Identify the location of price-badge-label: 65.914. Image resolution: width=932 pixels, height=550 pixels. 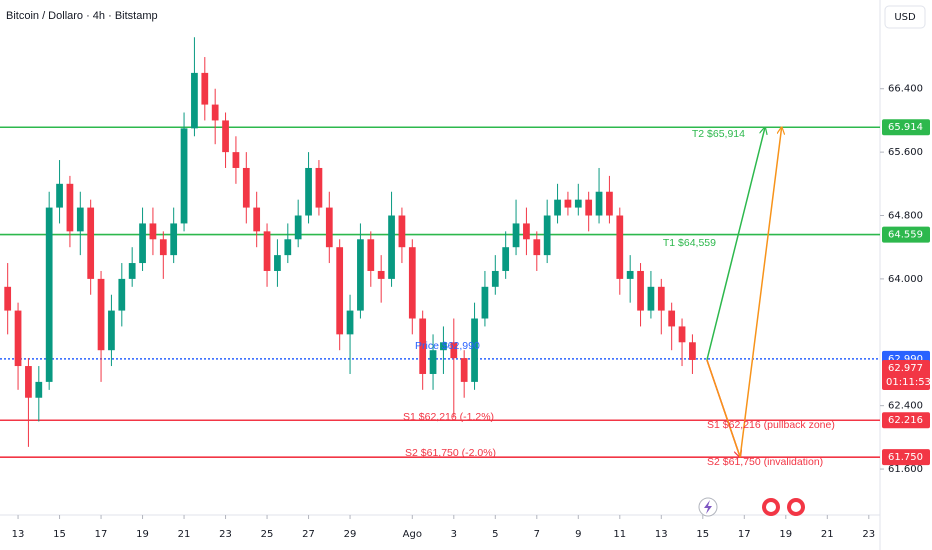
(905, 127).